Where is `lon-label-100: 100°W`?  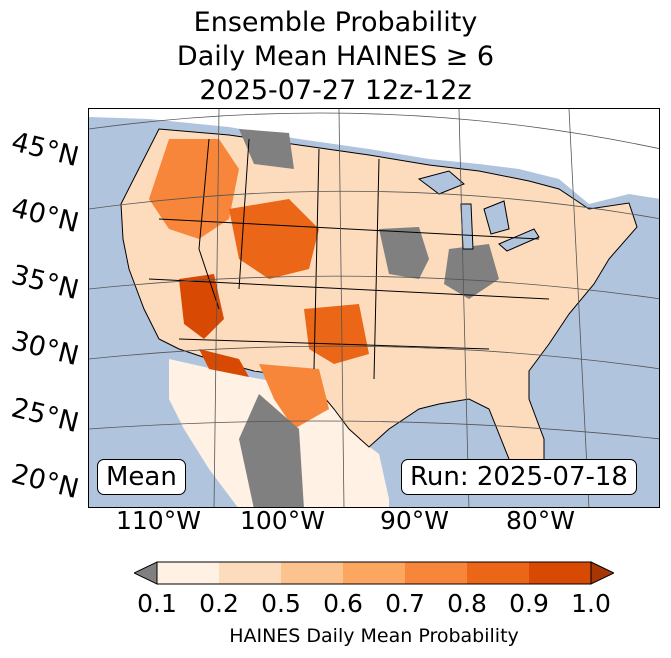
lon-label-100: 100°W is located at coordinates (282, 520).